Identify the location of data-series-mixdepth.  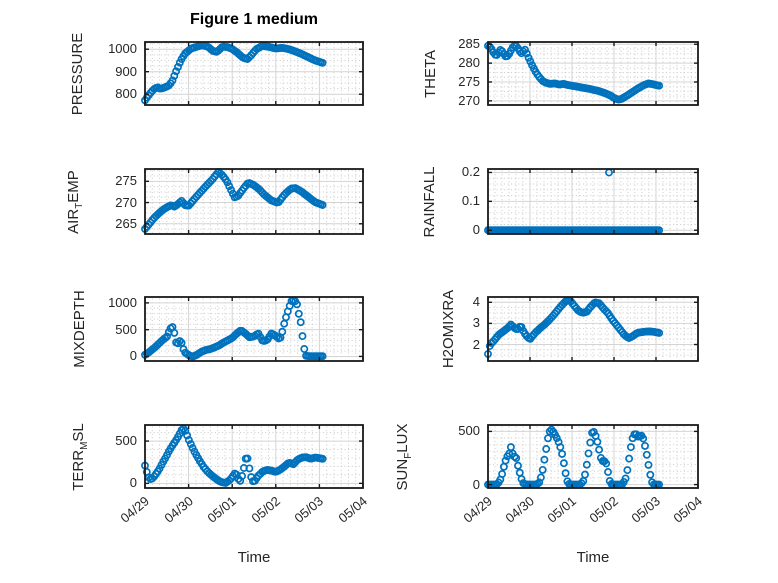
(234, 328).